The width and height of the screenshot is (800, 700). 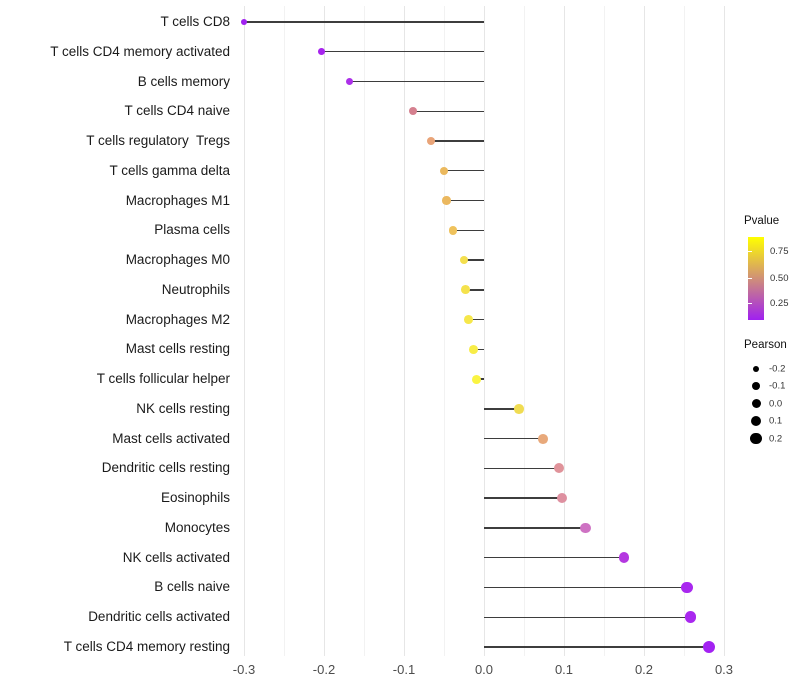 What do you see at coordinates (192, 587) in the screenshot?
I see `y-axis-label: B cells naive` at bounding box center [192, 587].